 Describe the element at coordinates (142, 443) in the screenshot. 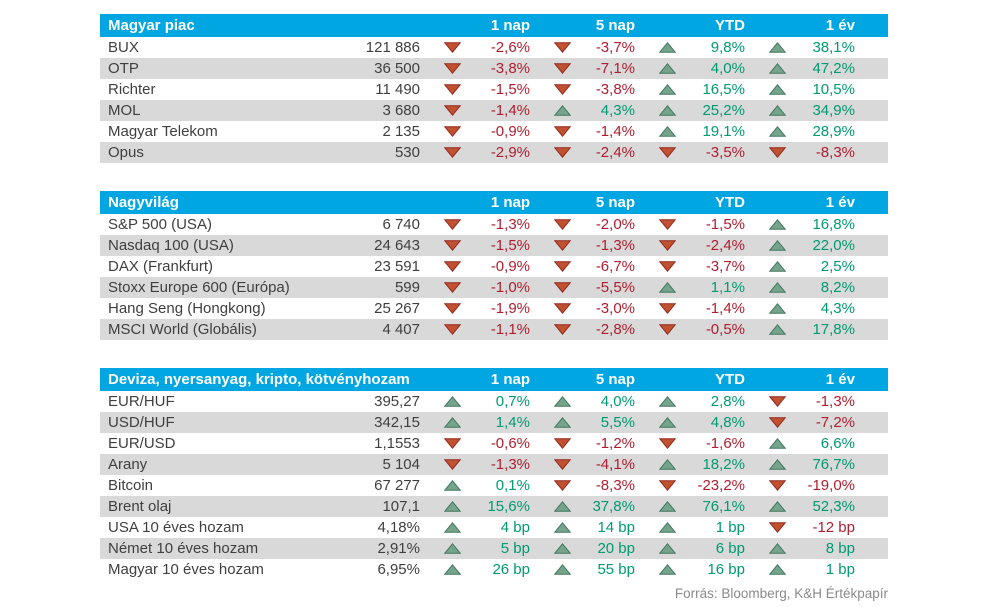

I see `instrument-name: EUR/USD` at that location.